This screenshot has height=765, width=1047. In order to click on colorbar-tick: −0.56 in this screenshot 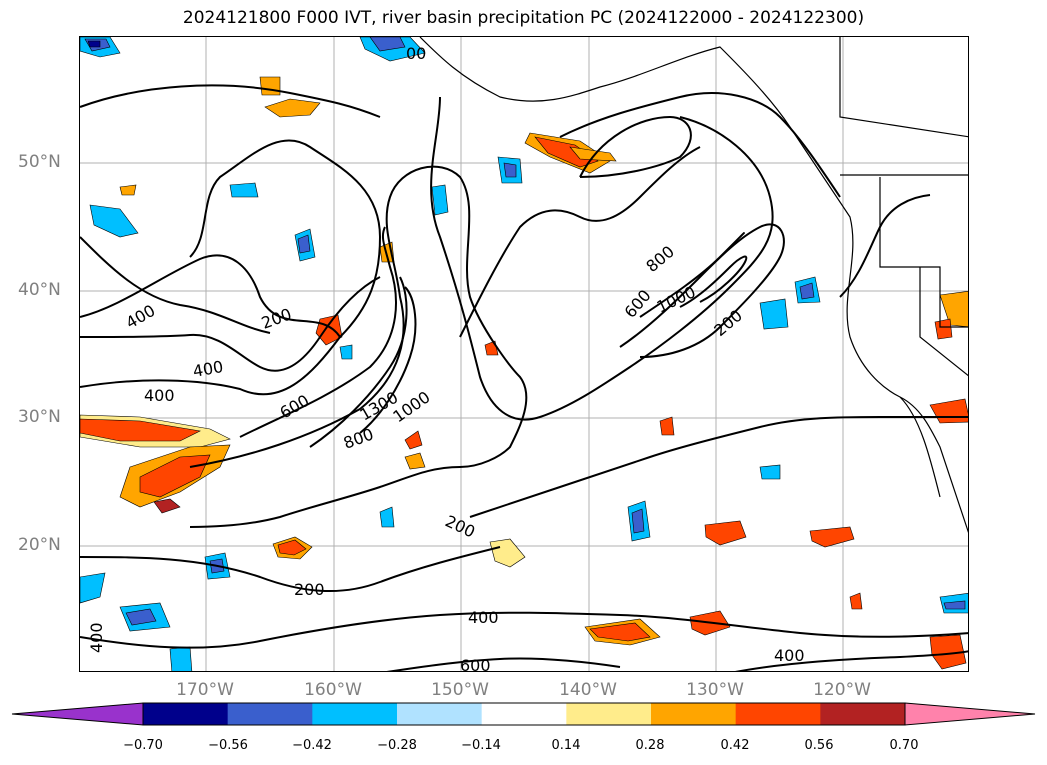, I will do `click(228, 745)`.